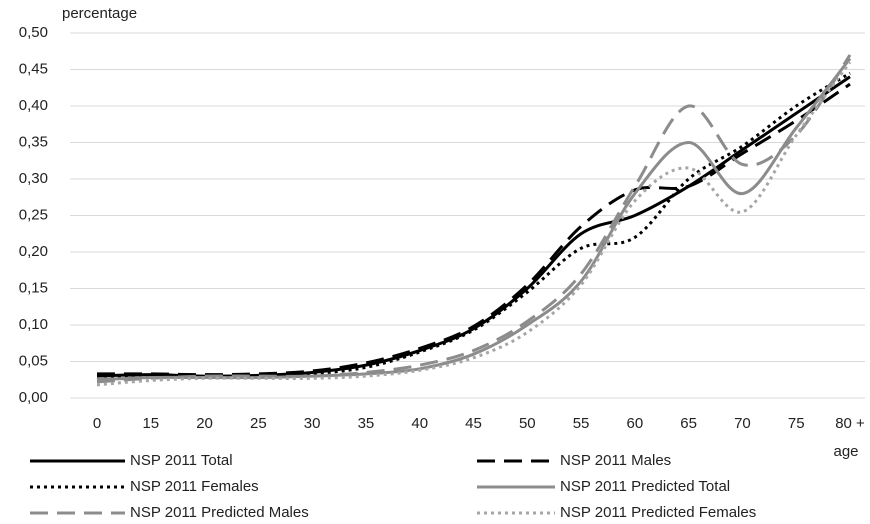  What do you see at coordinates (796, 423) in the screenshot?
I see `x-tick-label: 75` at bounding box center [796, 423].